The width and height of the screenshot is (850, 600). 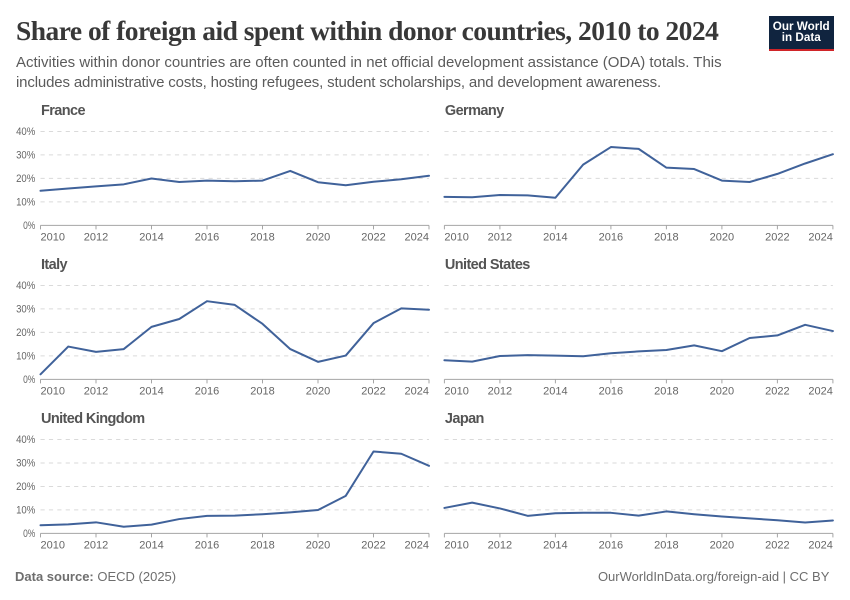 What do you see at coordinates (474, 111) in the screenshot?
I see `svg-text: Germany` at bounding box center [474, 111].